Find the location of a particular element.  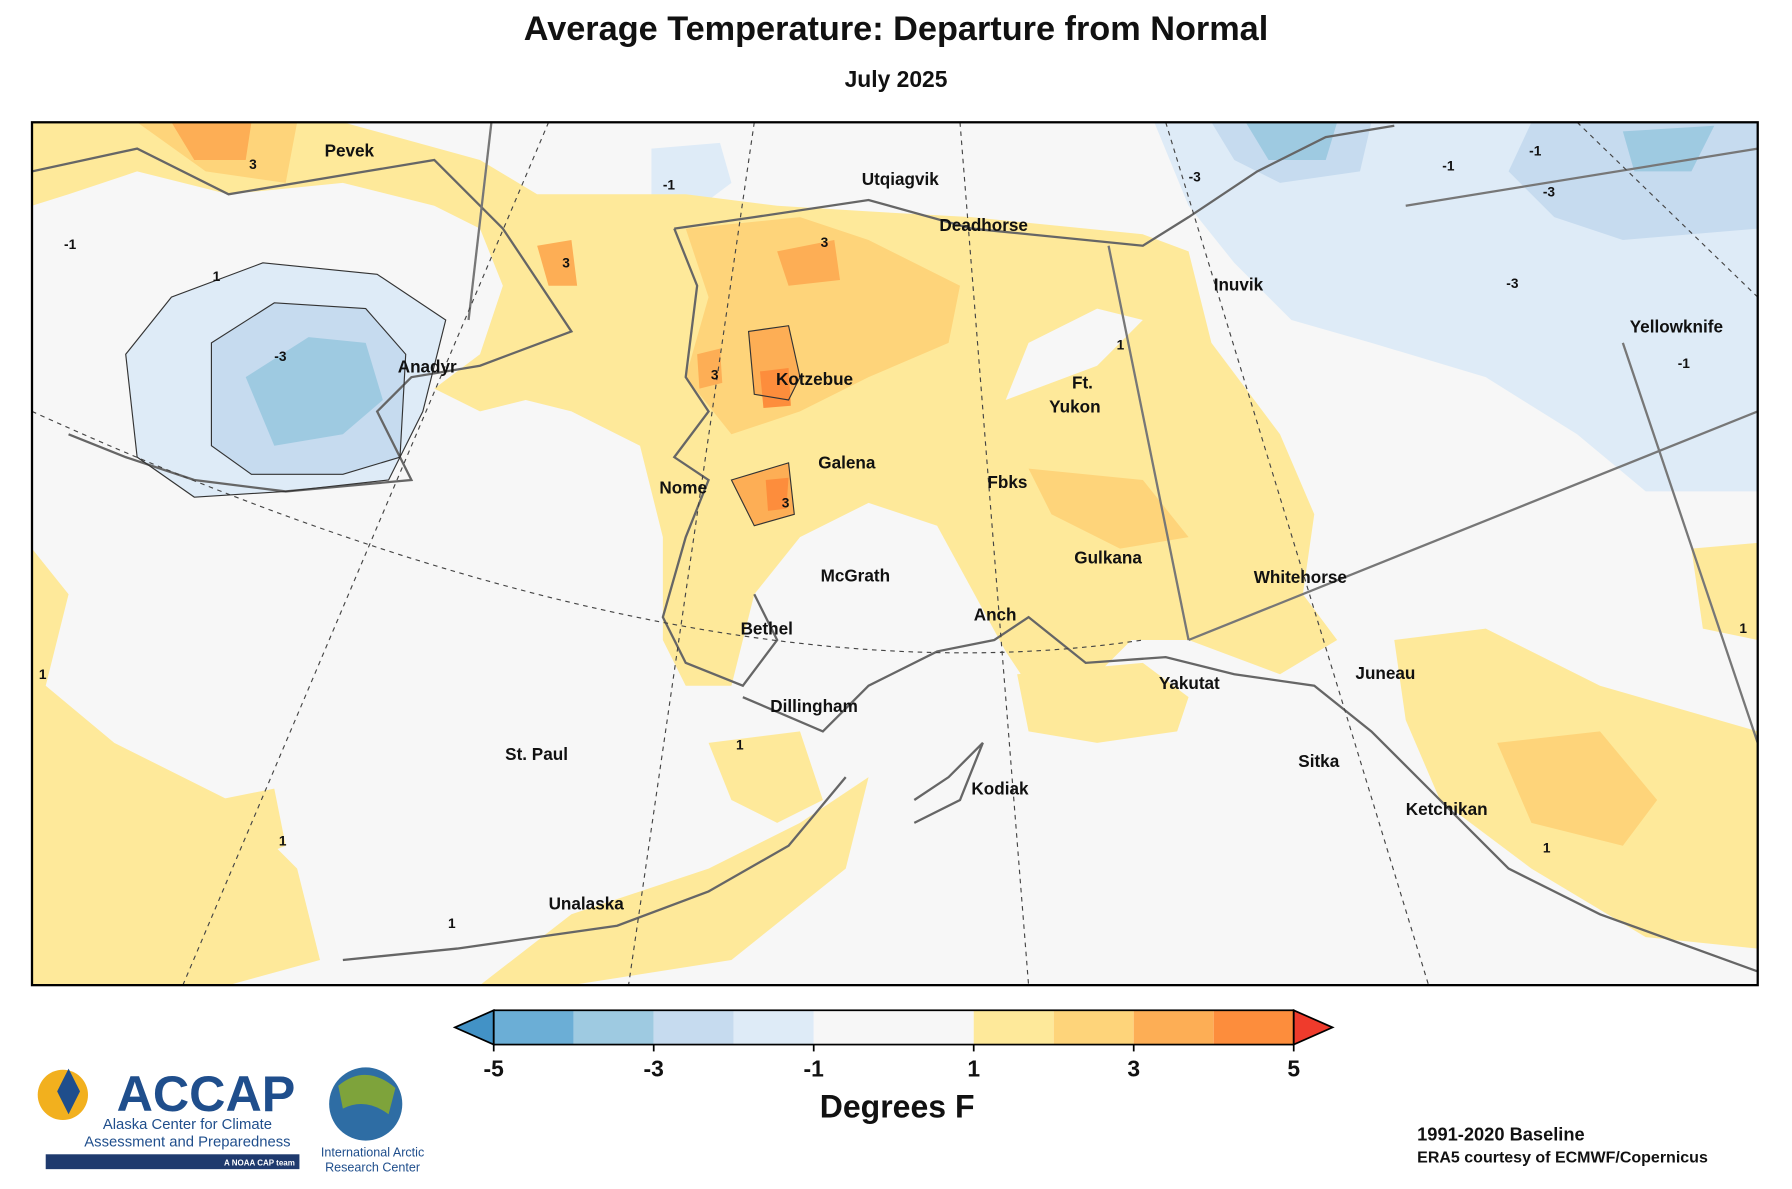

city-label: Yukon is located at coordinates (1074, 407).